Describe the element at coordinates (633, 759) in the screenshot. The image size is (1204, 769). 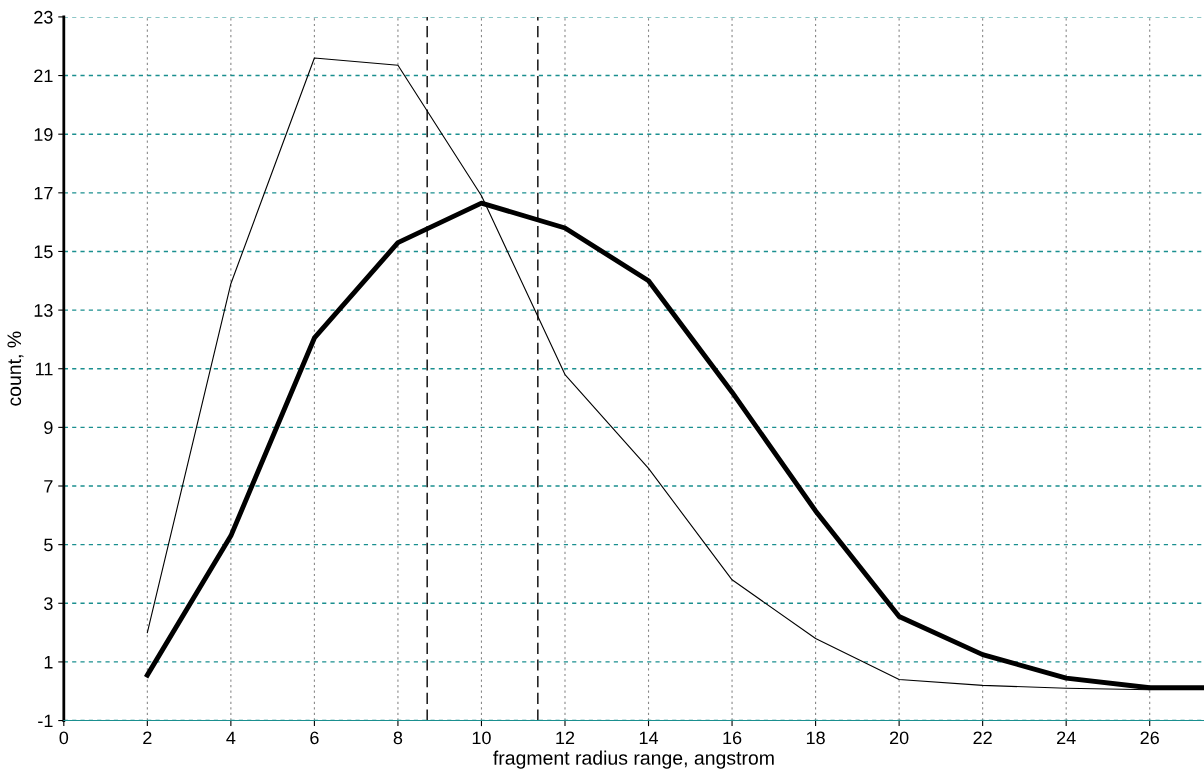
I see `x-axis-title: fragment radius range, angstrom` at that location.